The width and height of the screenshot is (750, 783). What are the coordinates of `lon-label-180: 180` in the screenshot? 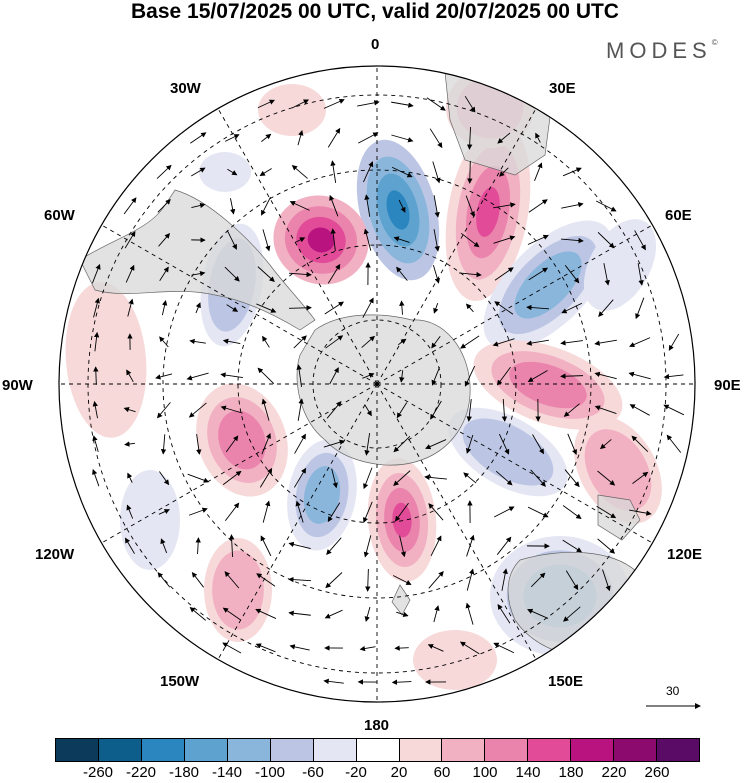 It's located at (377, 725).